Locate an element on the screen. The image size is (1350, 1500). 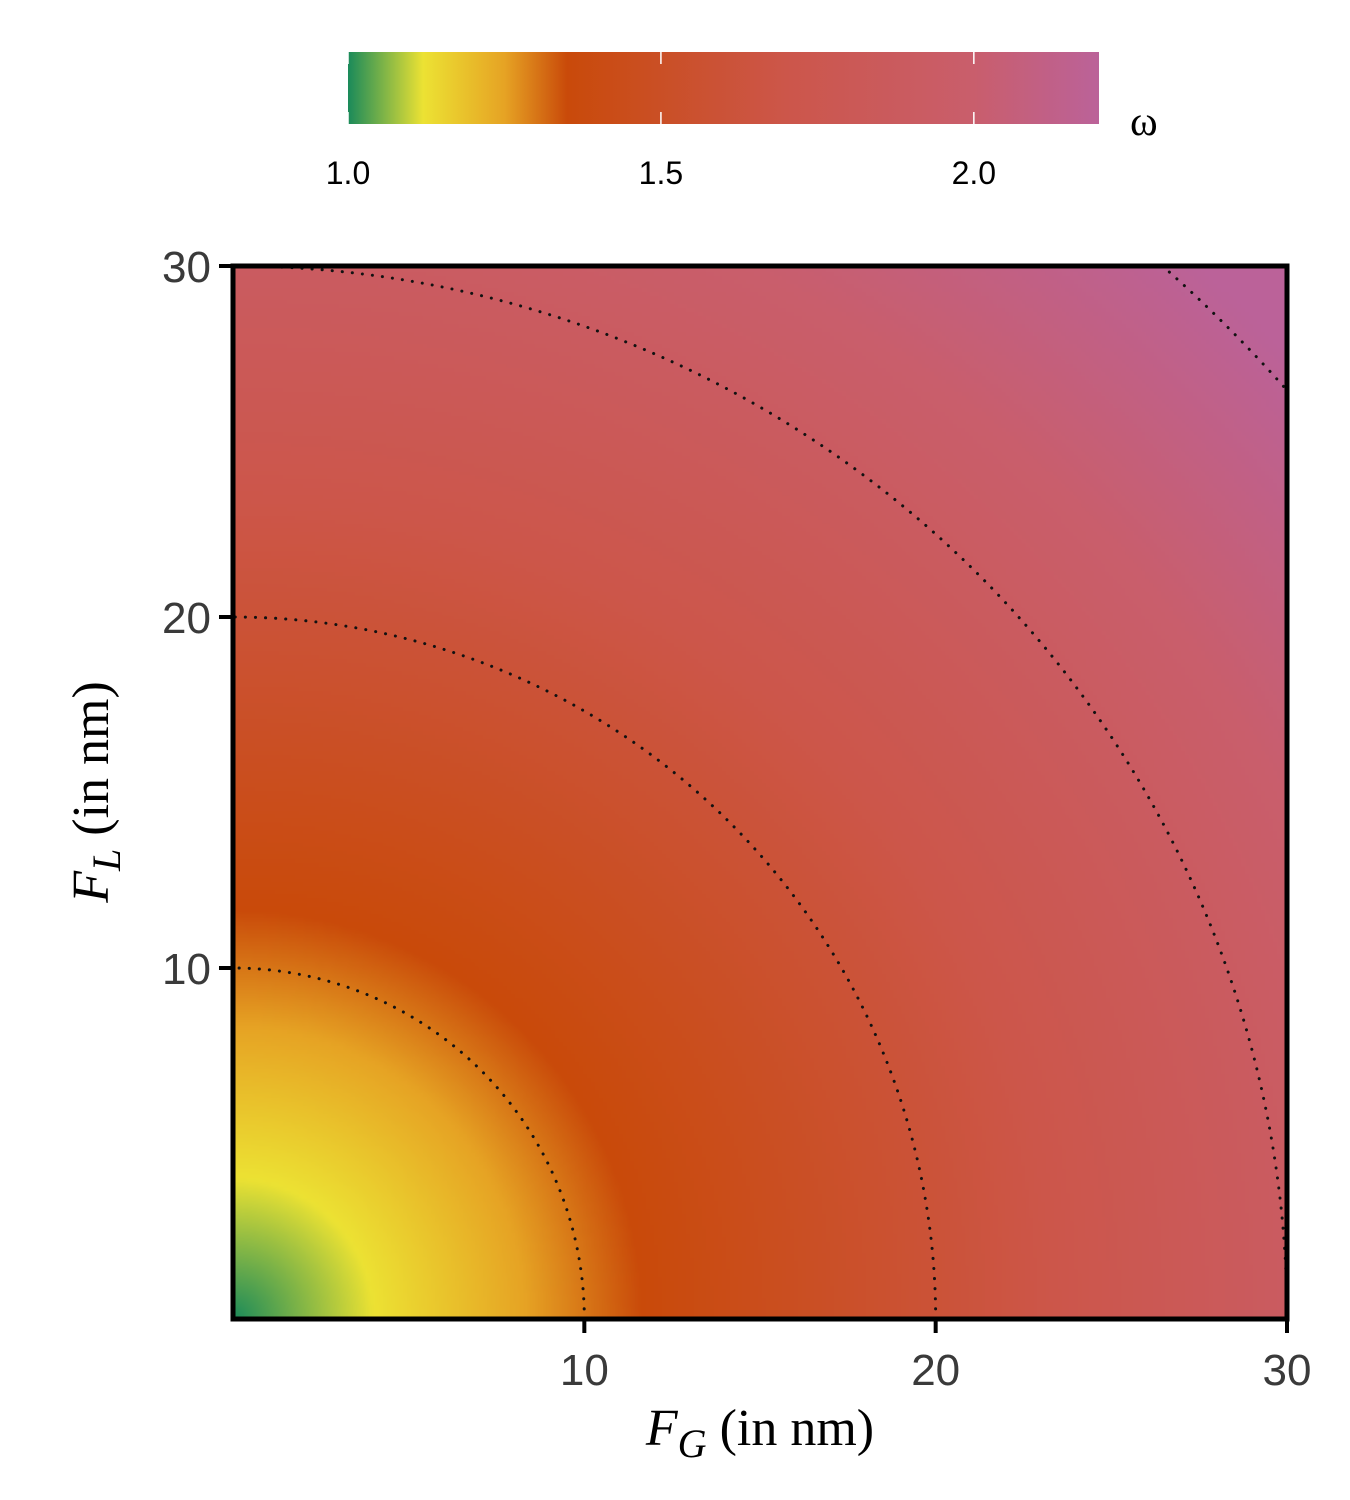
x-axis-title: FG (in nm) is located at coordinates (759, 1433).